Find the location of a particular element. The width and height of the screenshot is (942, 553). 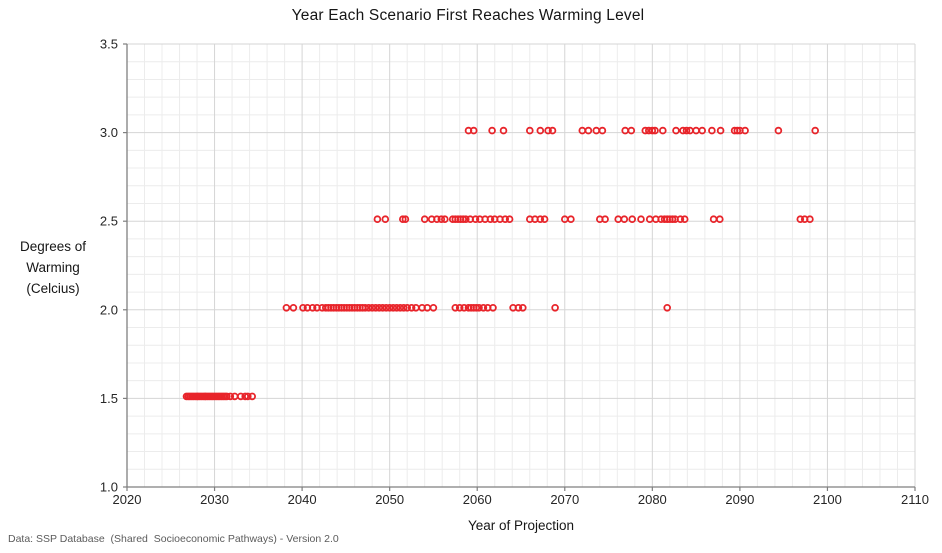

y-tick-label: 2.5 is located at coordinates (109, 221).